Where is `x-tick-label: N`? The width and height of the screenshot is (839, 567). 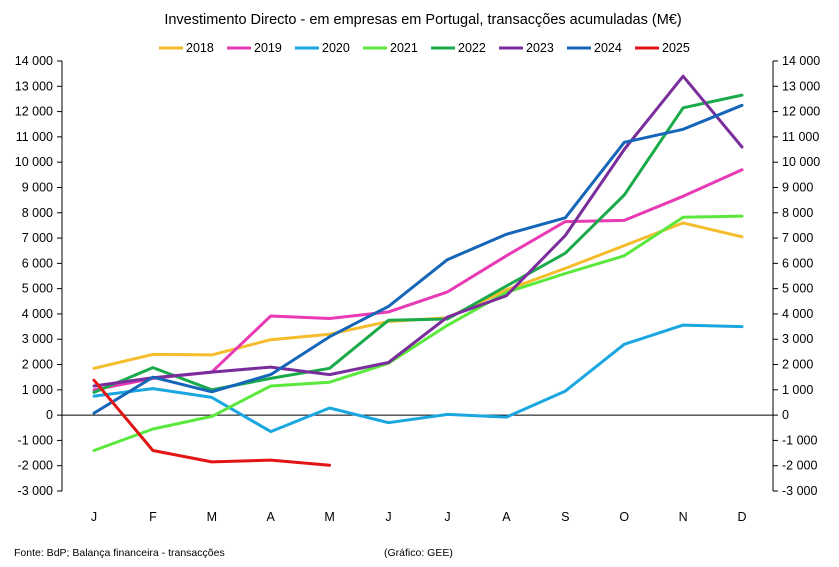 x-tick-label: N is located at coordinates (683, 517).